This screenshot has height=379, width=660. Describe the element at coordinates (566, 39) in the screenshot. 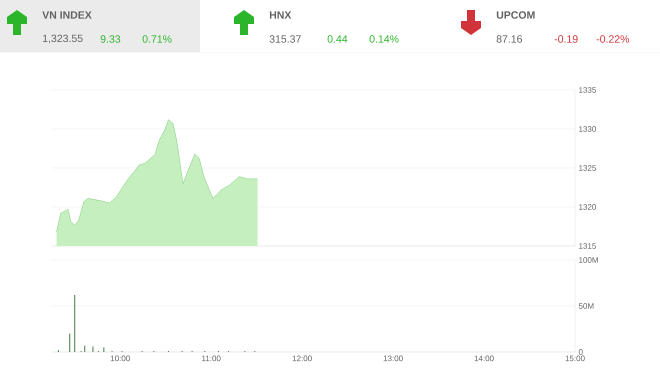

I see `data-label: -0.19` at that location.